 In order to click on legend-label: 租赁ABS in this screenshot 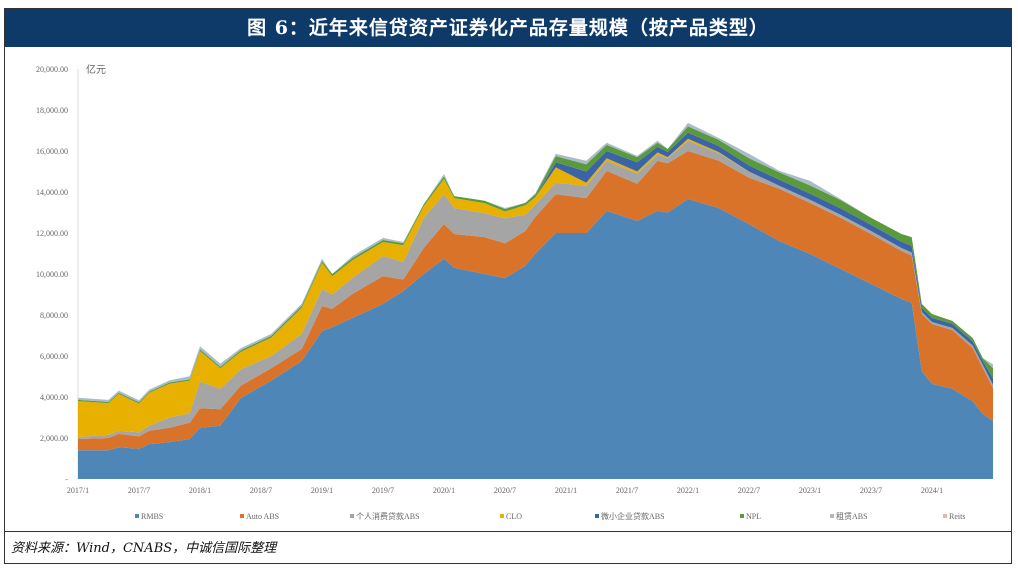, I will do `click(852, 516)`.